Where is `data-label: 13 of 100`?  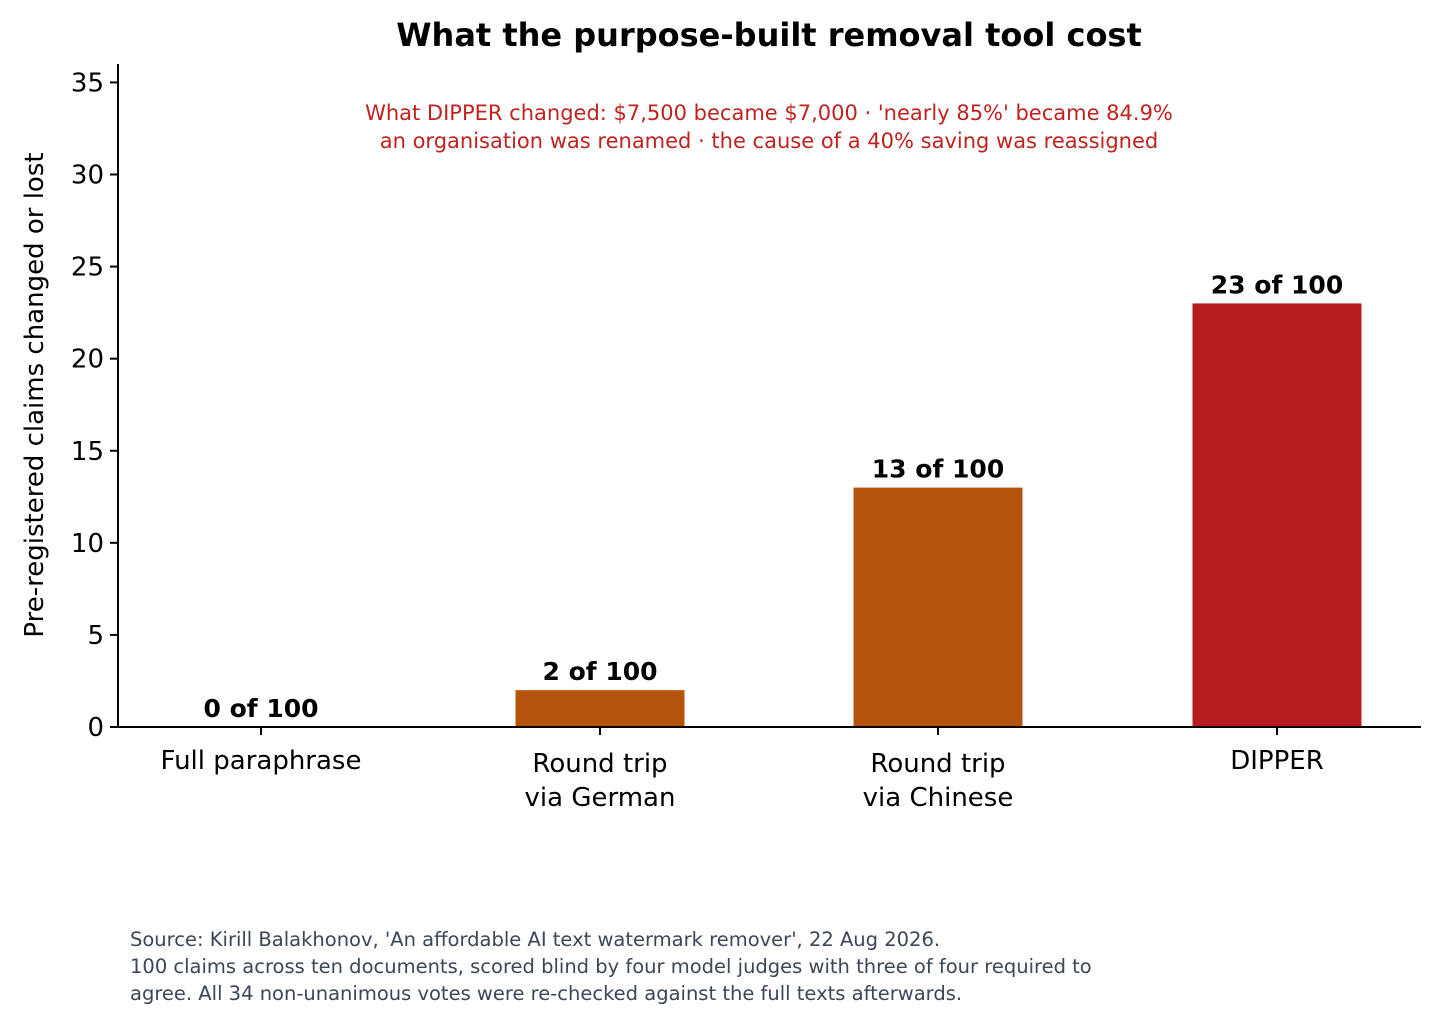
data-label: 13 of 100 is located at coordinates (938, 469).